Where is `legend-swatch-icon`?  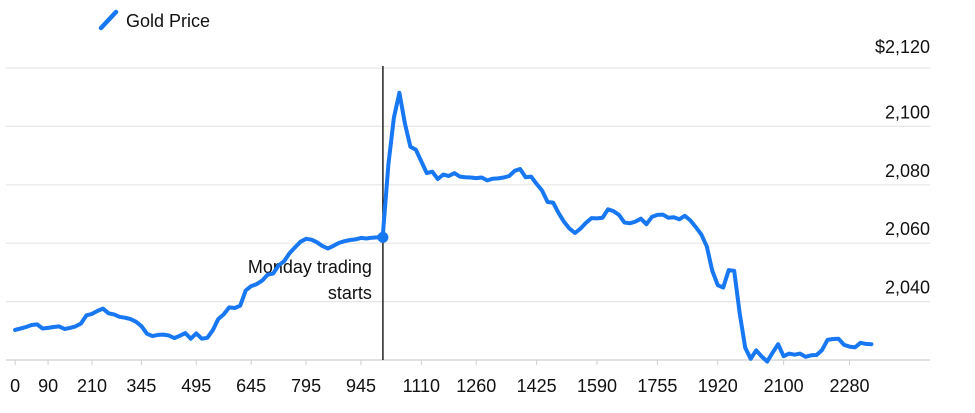
legend-swatch-icon is located at coordinates (108, 20).